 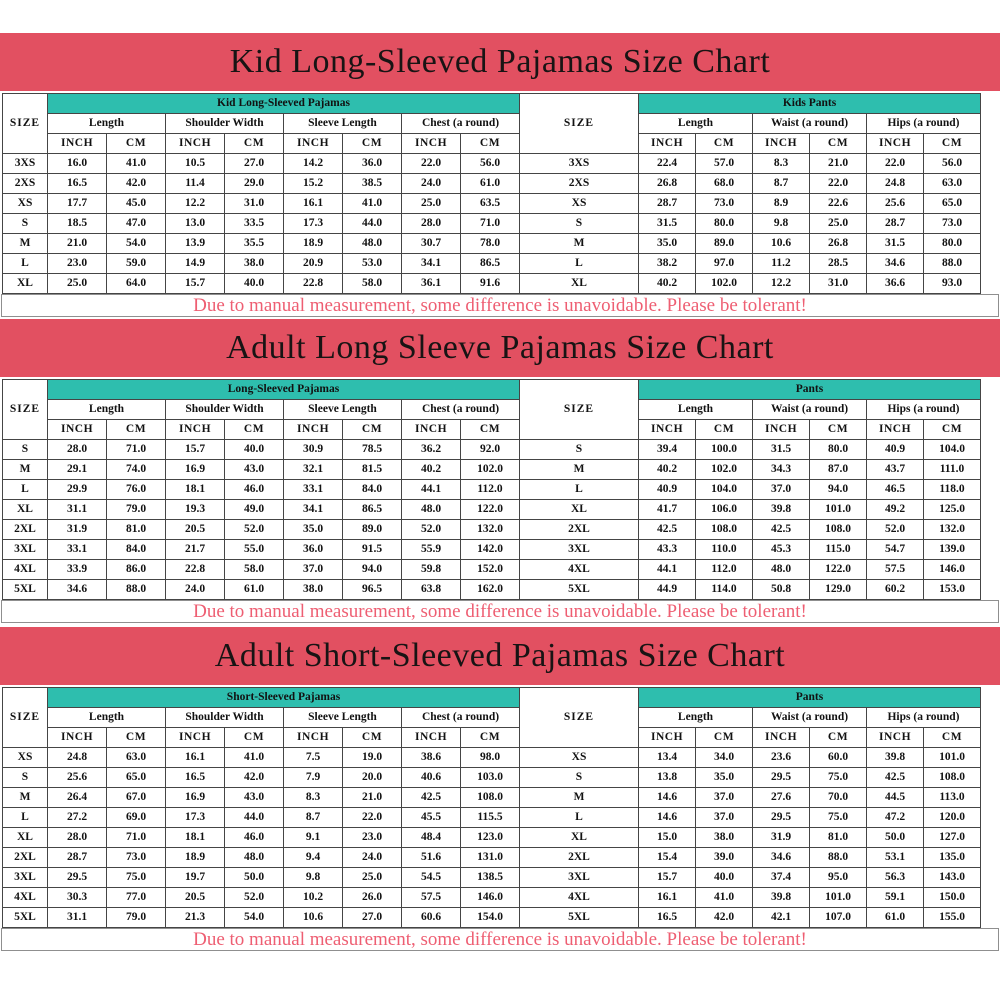 I want to click on value-cell: 48.4, so click(x=431, y=837).